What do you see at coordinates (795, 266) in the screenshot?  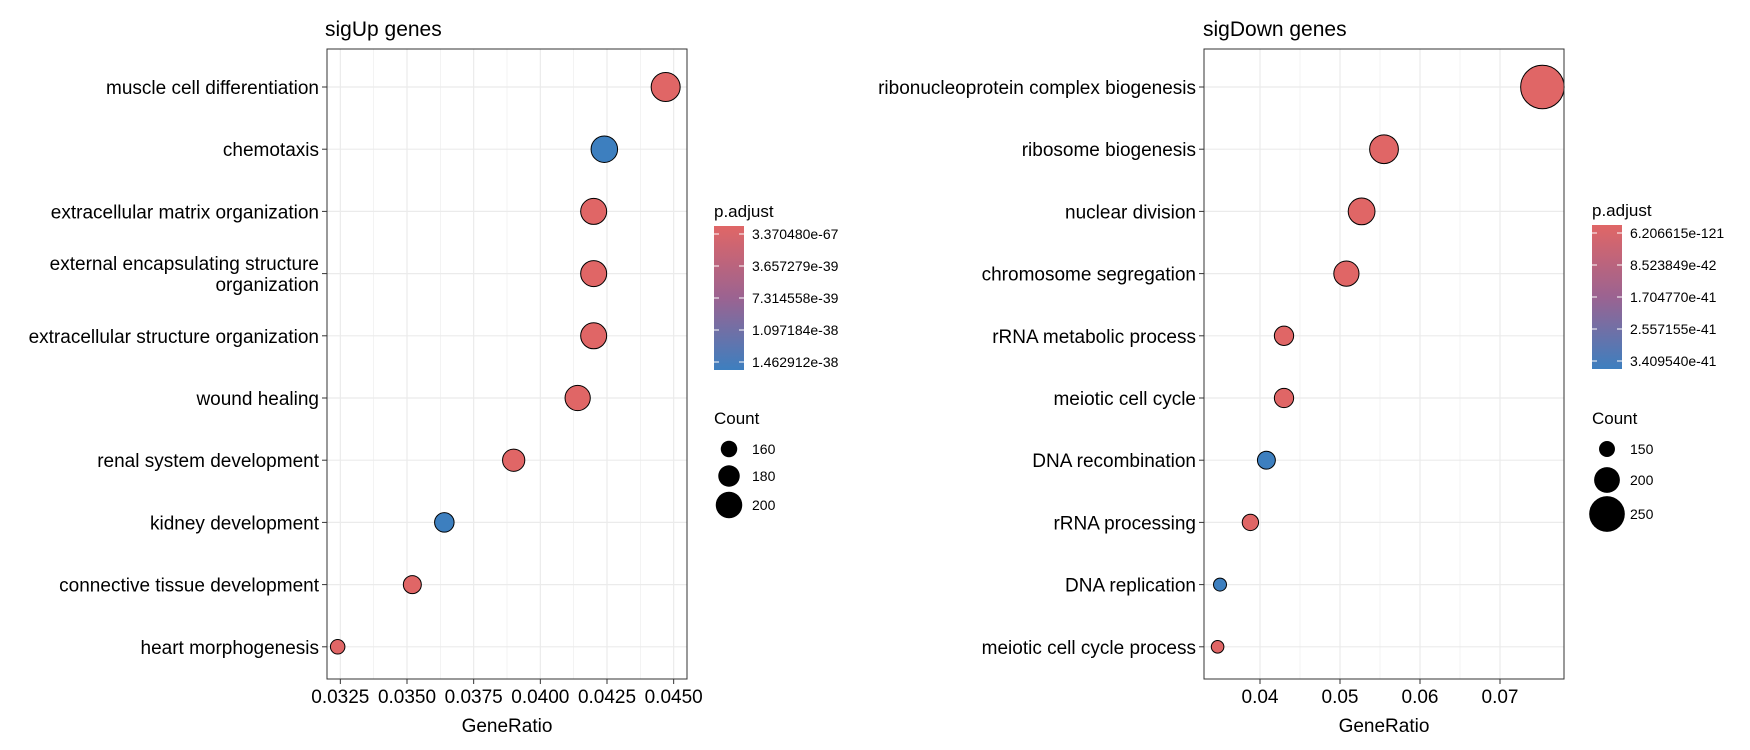 I see `color-legend-label: 3.657279e-39` at bounding box center [795, 266].